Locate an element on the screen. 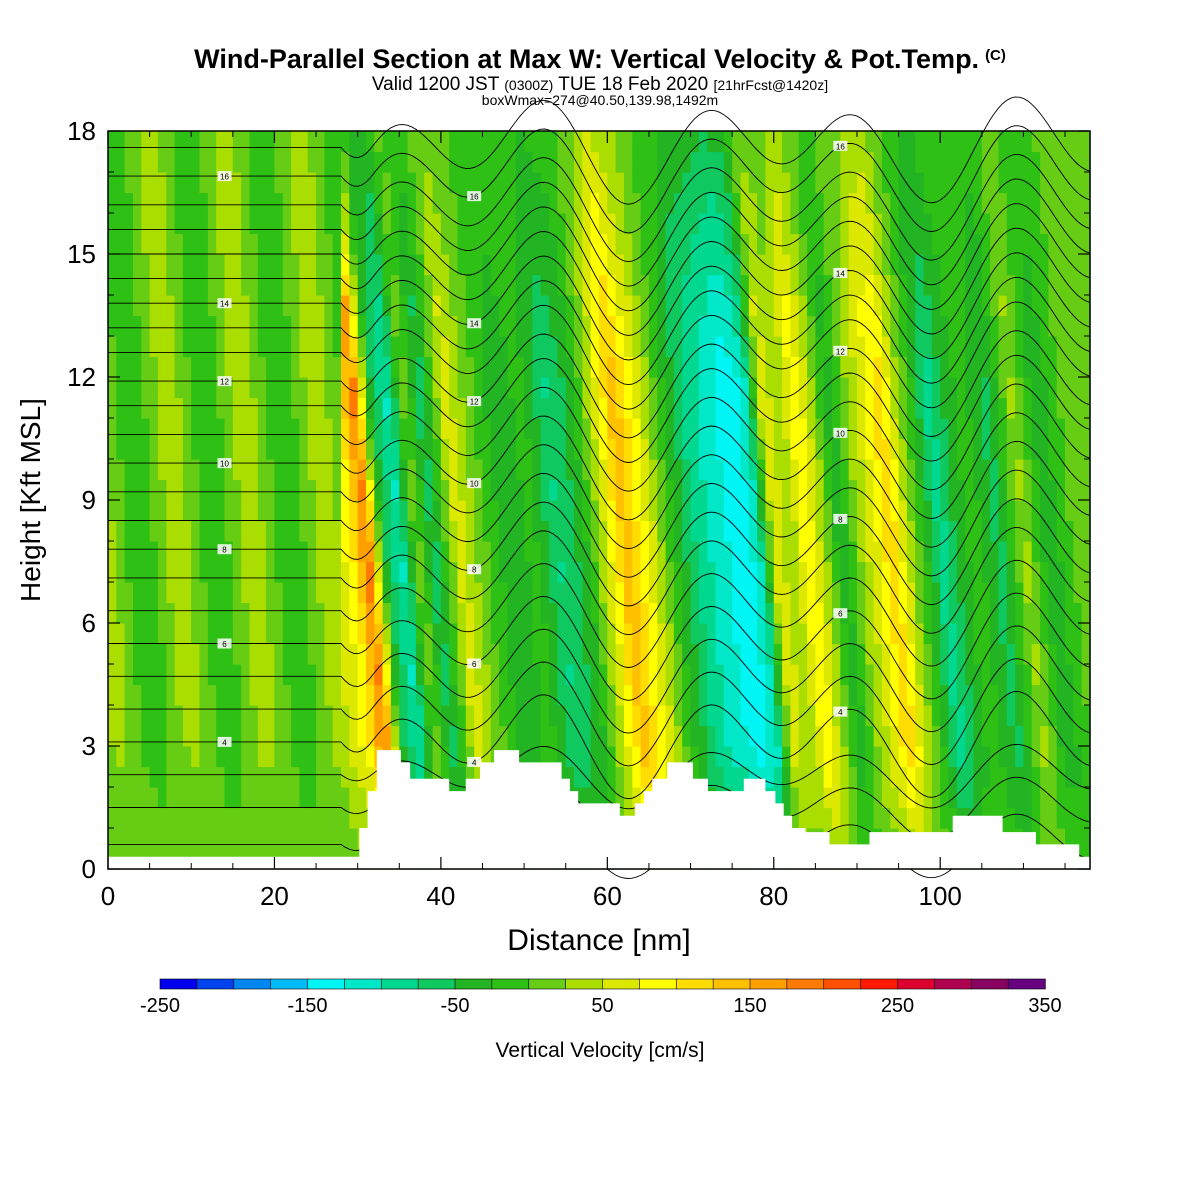  x-tick-label: 20 is located at coordinates (274, 896).